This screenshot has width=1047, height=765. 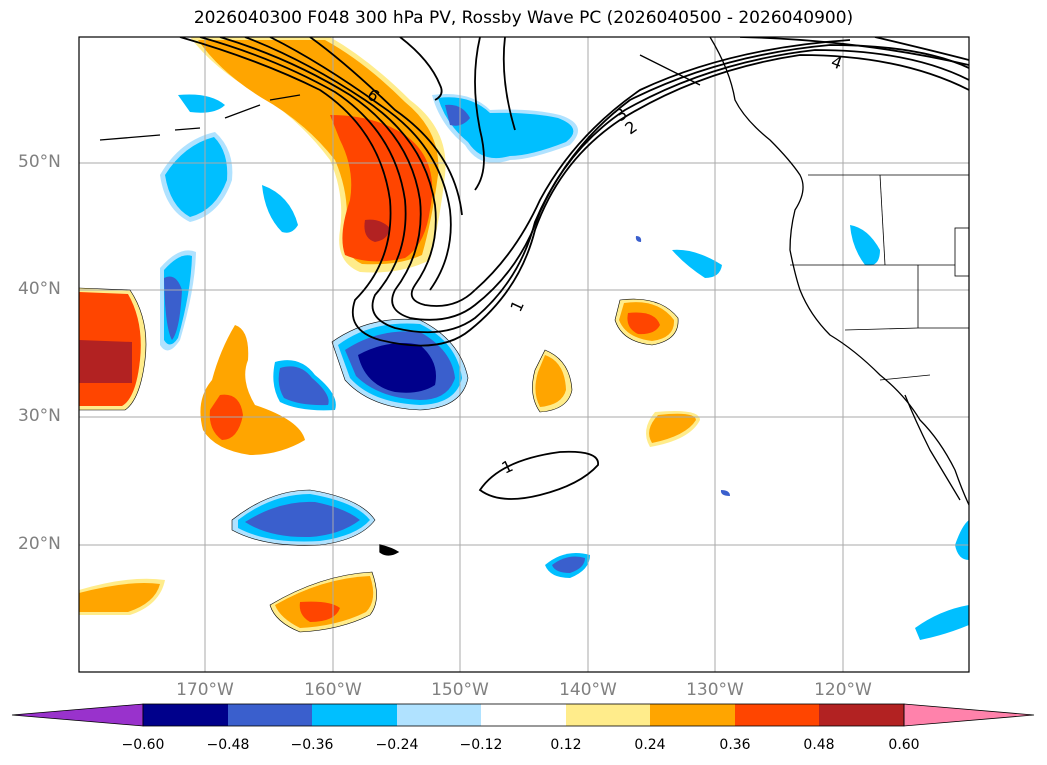 I want to click on lon-label: 170°W, so click(x=205, y=690).